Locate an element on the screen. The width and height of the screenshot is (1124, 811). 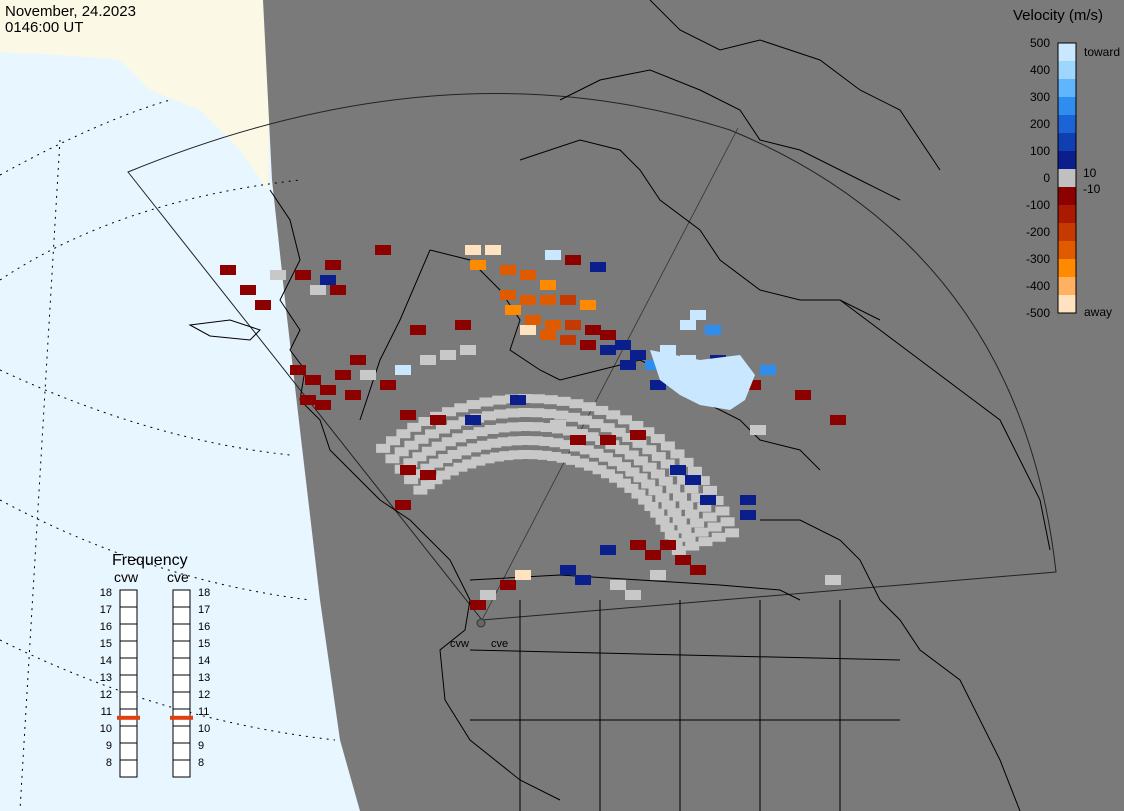
daylight-land is located at coordinates (135, 95).